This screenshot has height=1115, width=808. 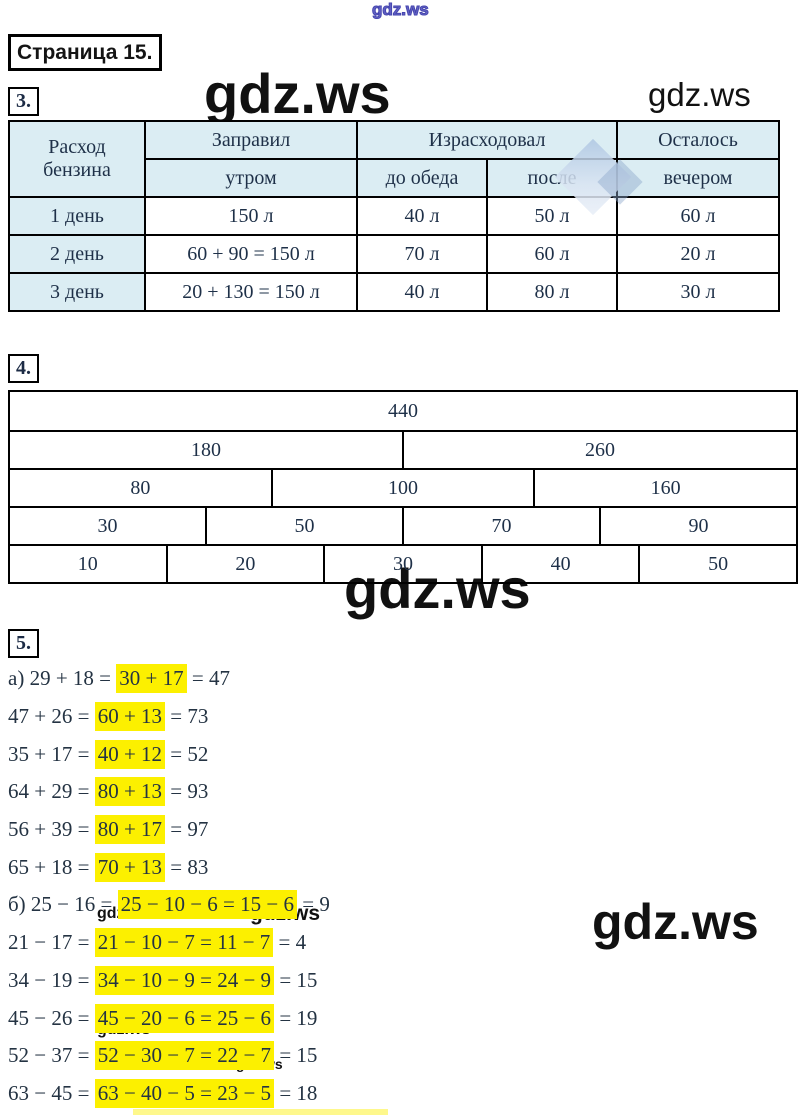 What do you see at coordinates (268, 867) in the screenshot?
I see `equation-line: 65 + 18 = 70 + 13 = 83` at bounding box center [268, 867].